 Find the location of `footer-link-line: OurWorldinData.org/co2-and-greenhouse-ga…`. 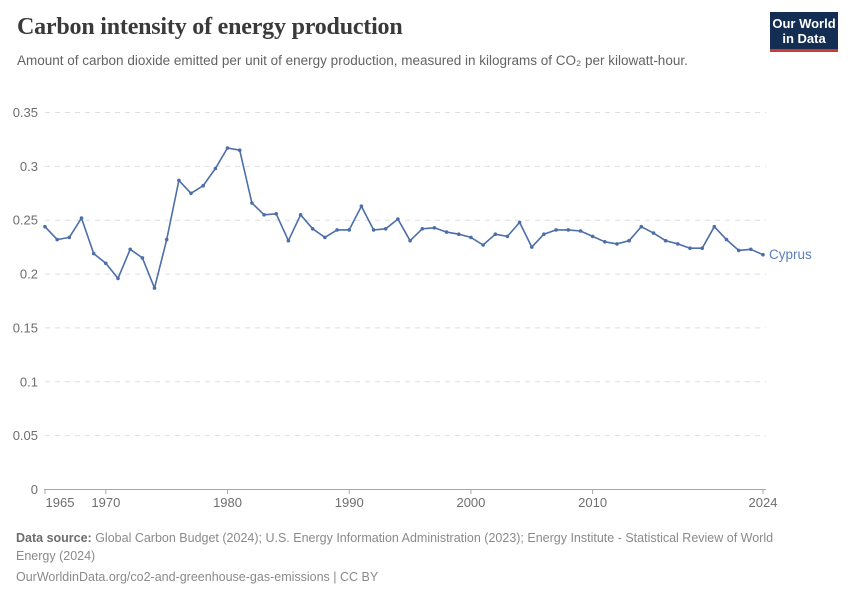

footer-link-line: OurWorldinData.org/co2-and-greenhouse-ga… is located at coordinates (197, 577).